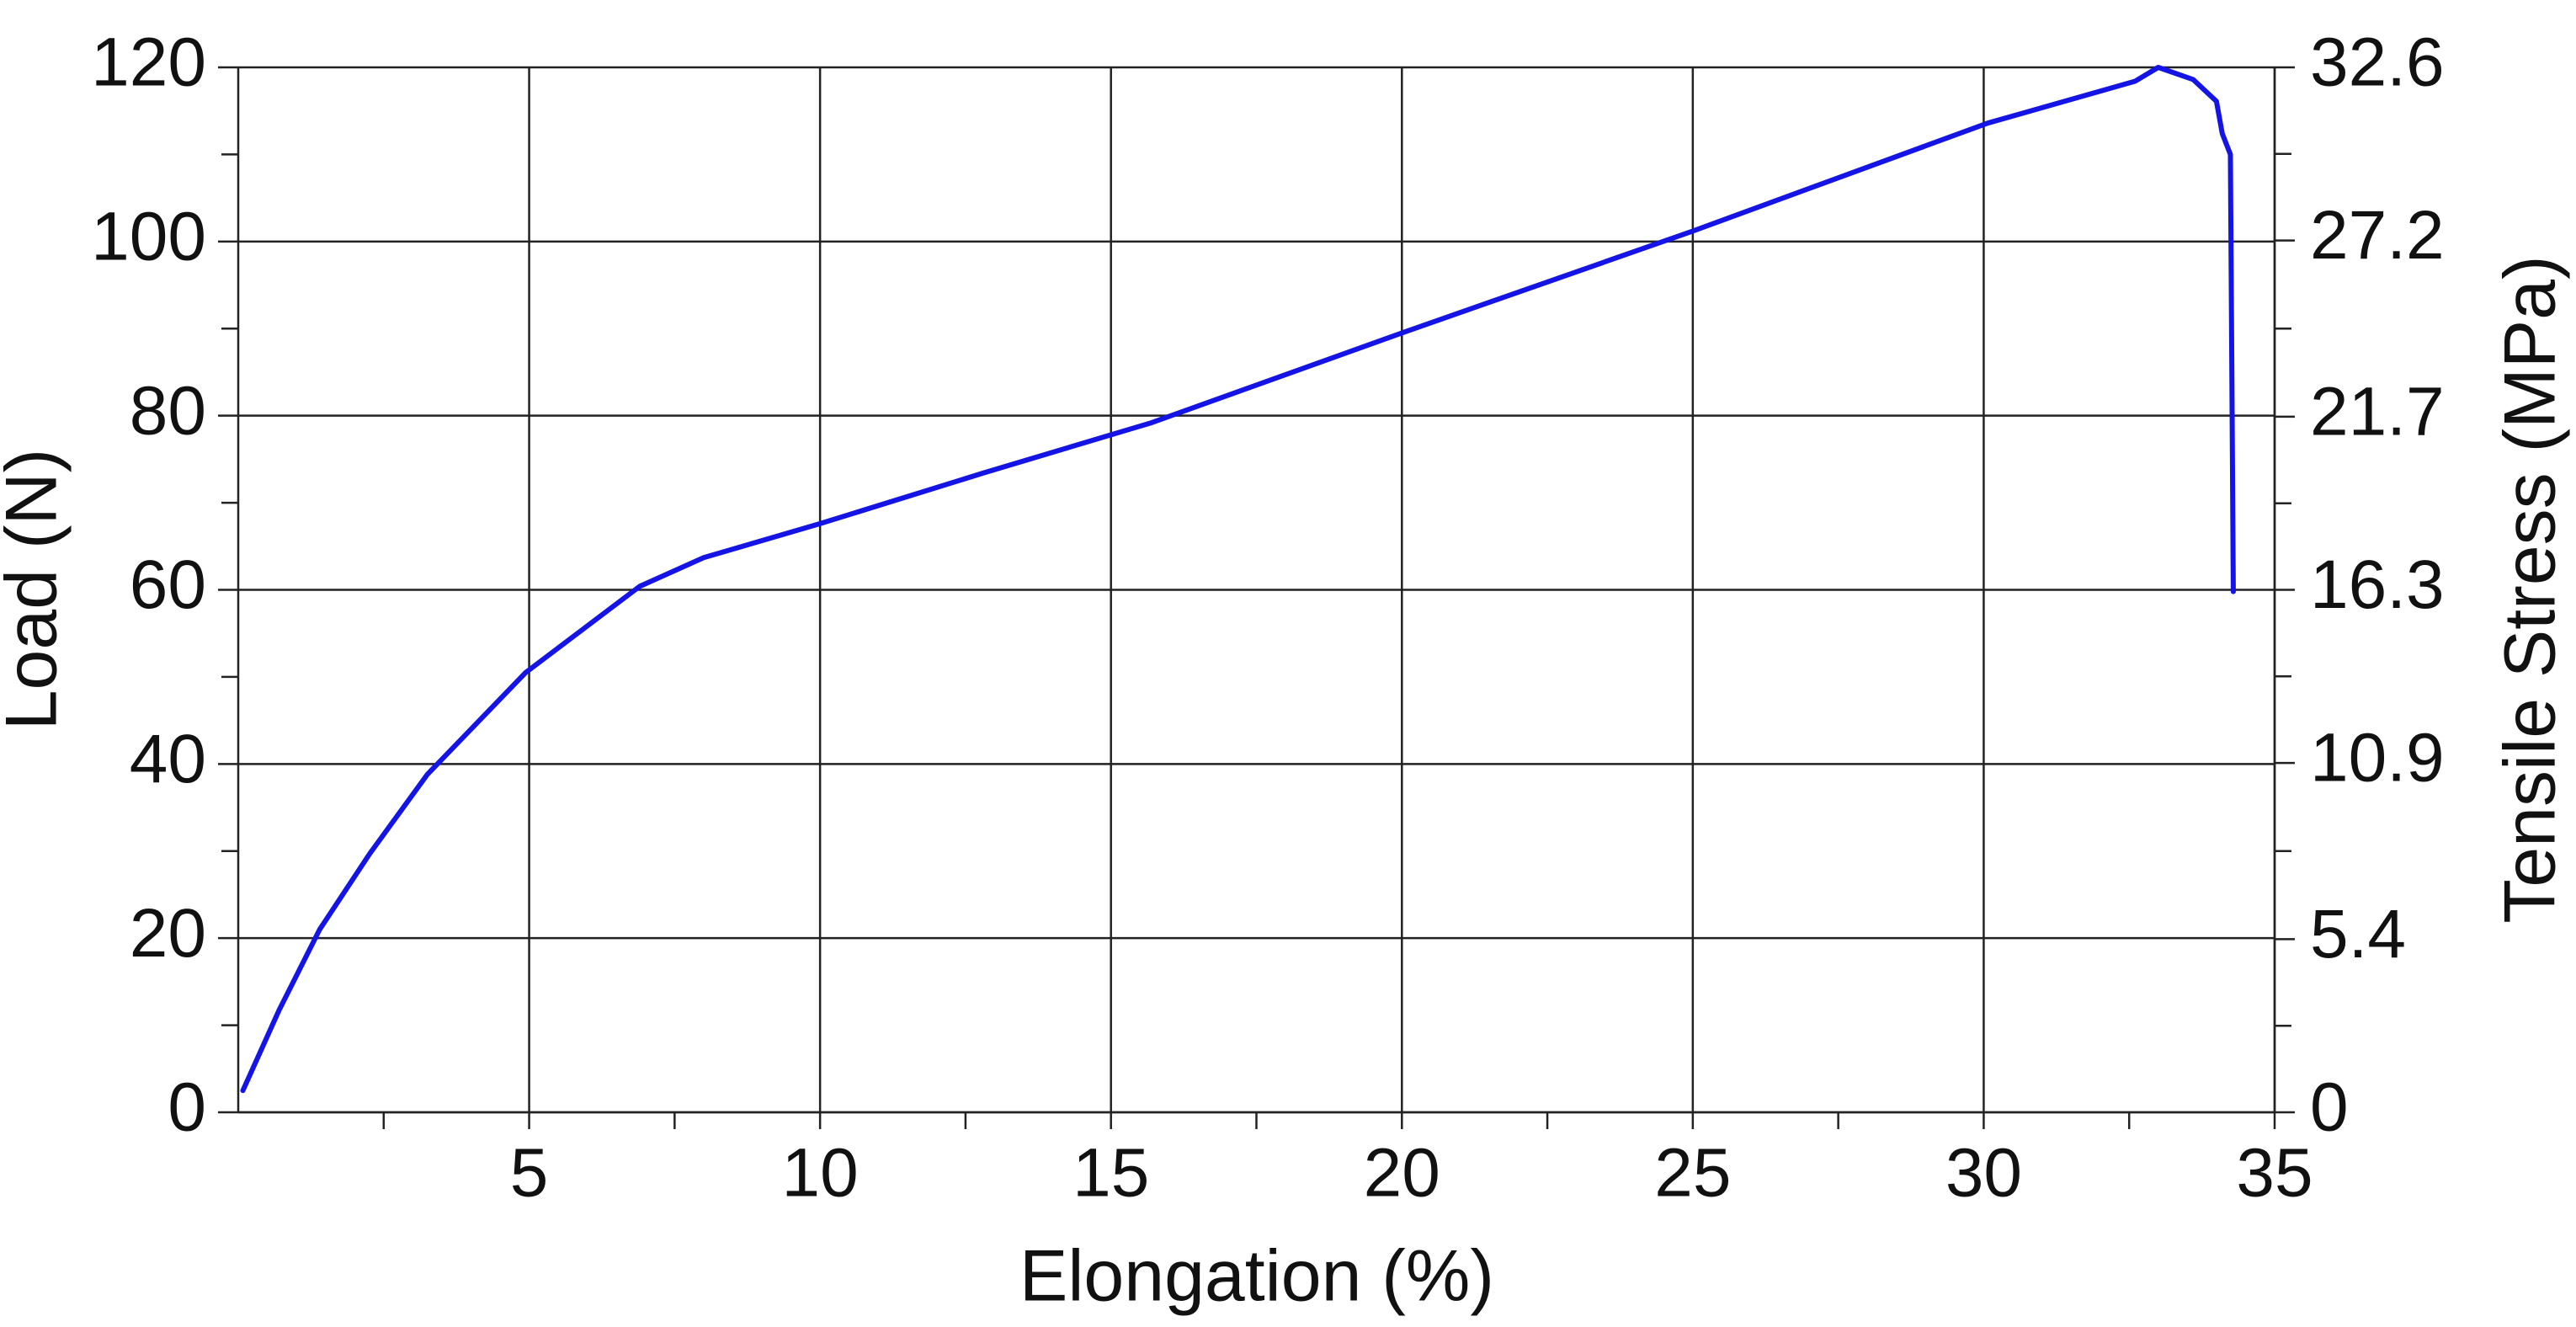 The height and width of the screenshot is (1327, 2576). I want to click on x-tick-label: 25, so click(1693, 1173).